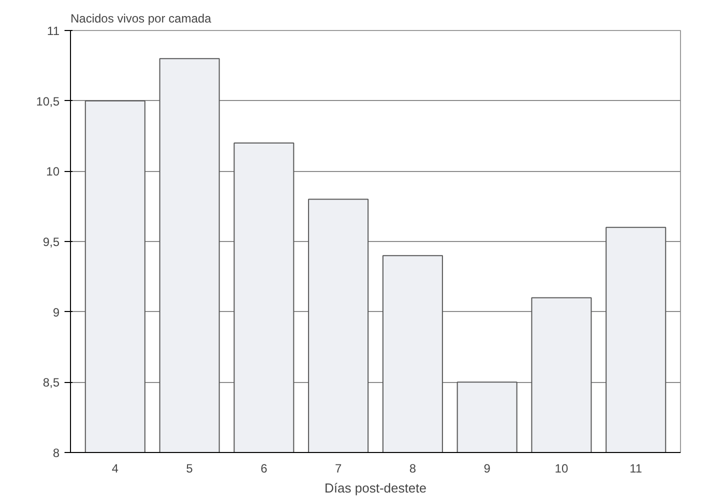 The image size is (720, 498). What do you see at coordinates (53, 171) in the screenshot?
I see `y-tick-label: 10` at bounding box center [53, 171].